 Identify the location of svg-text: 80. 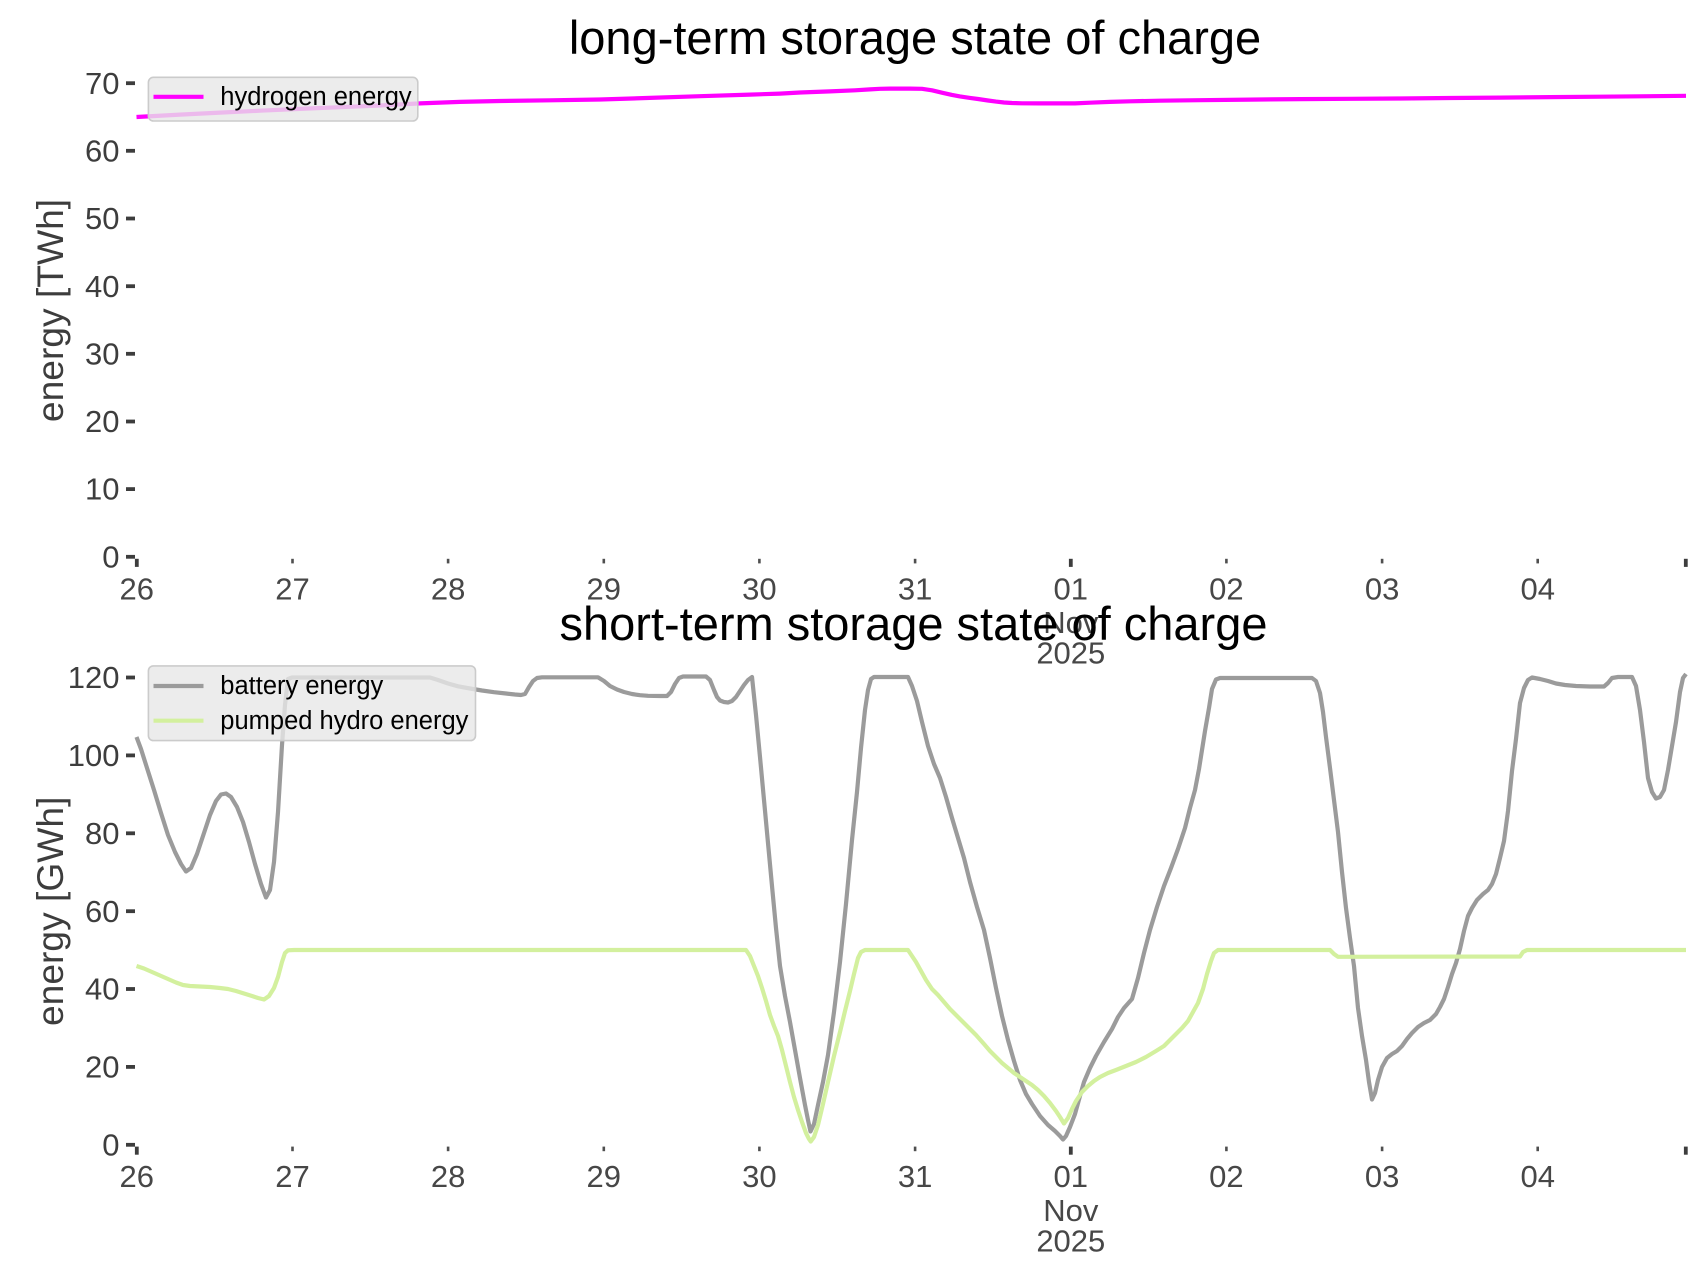
(102, 833).